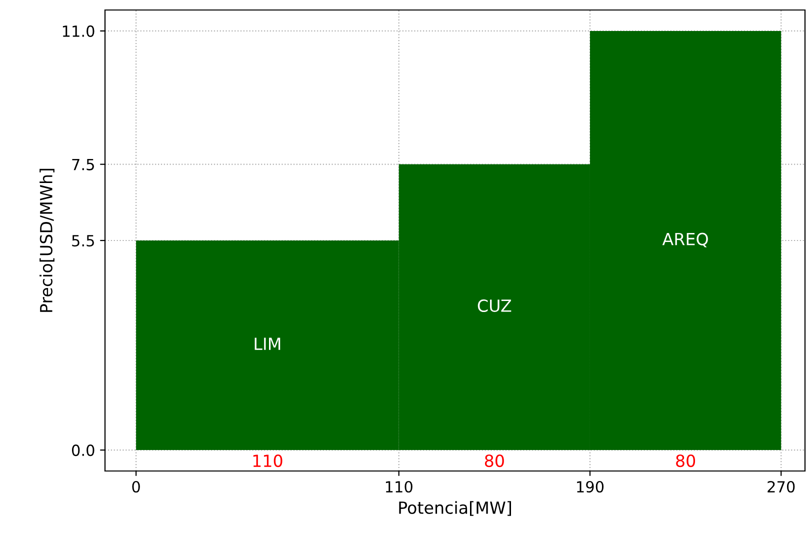  What do you see at coordinates (83, 450) in the screenshot?
I see `y-tick-label: 0.0` at bounding box center [83, 450].